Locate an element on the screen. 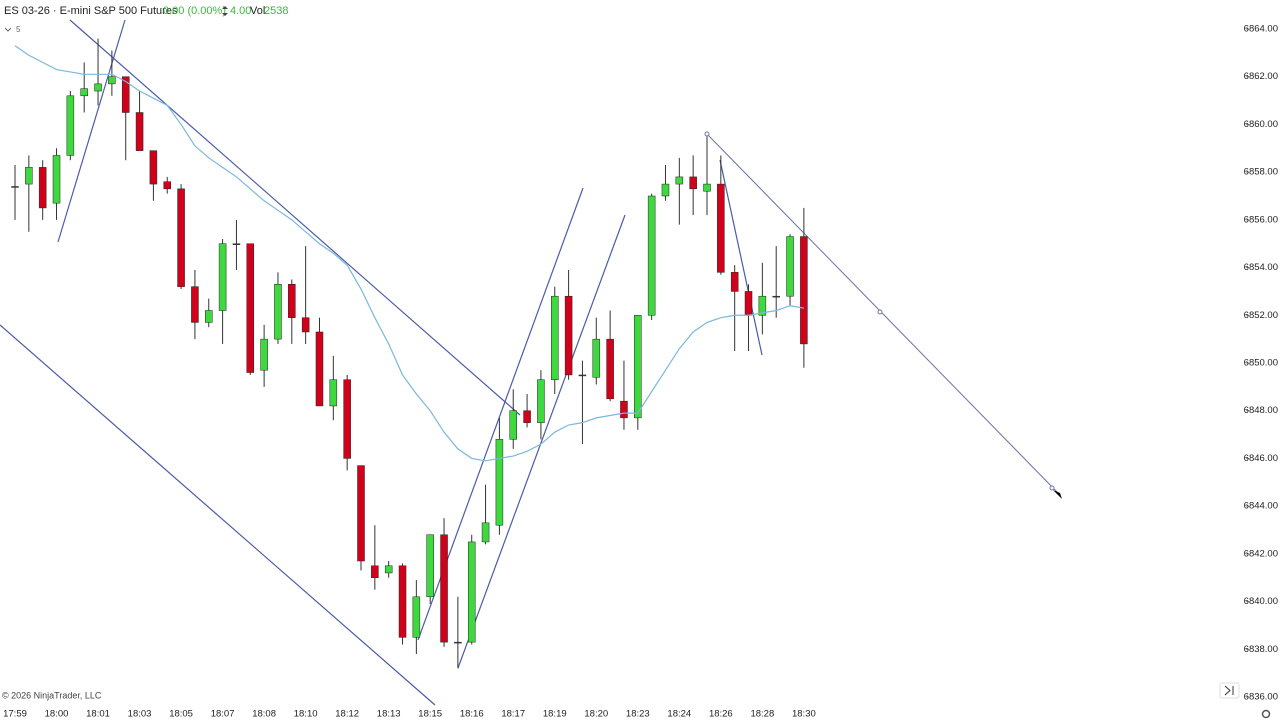 The height and width of the screenshot is (720, 1280). x-tick-label: 18:03 is located at coordinates (140, 714).